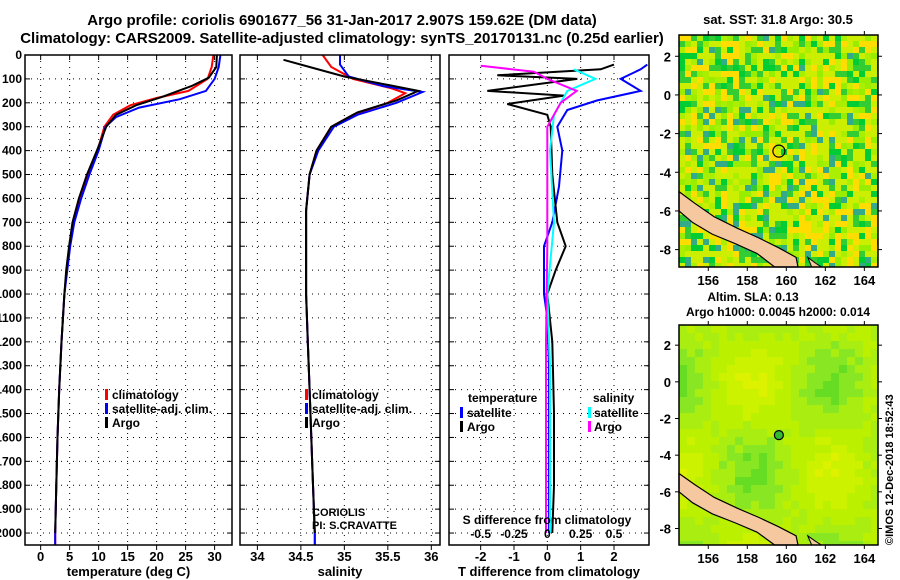 Image resolution: width=900 pixels, height=580 pixels. Describe the element at coordinates (11, 414) in the screenshot. I see `y-tick-label: 1500` at that location.